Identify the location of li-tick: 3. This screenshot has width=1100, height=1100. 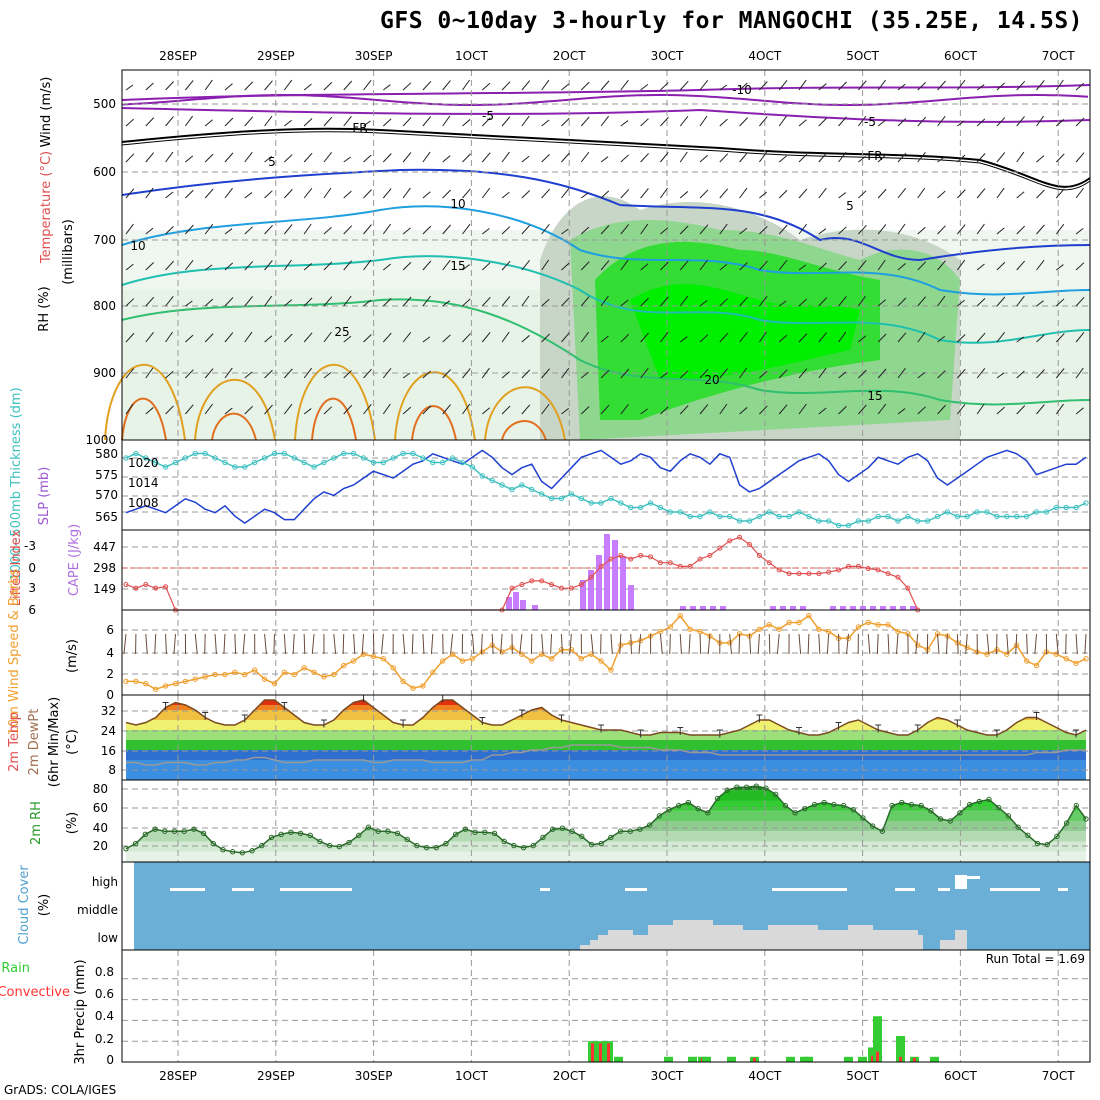
(32, 588).